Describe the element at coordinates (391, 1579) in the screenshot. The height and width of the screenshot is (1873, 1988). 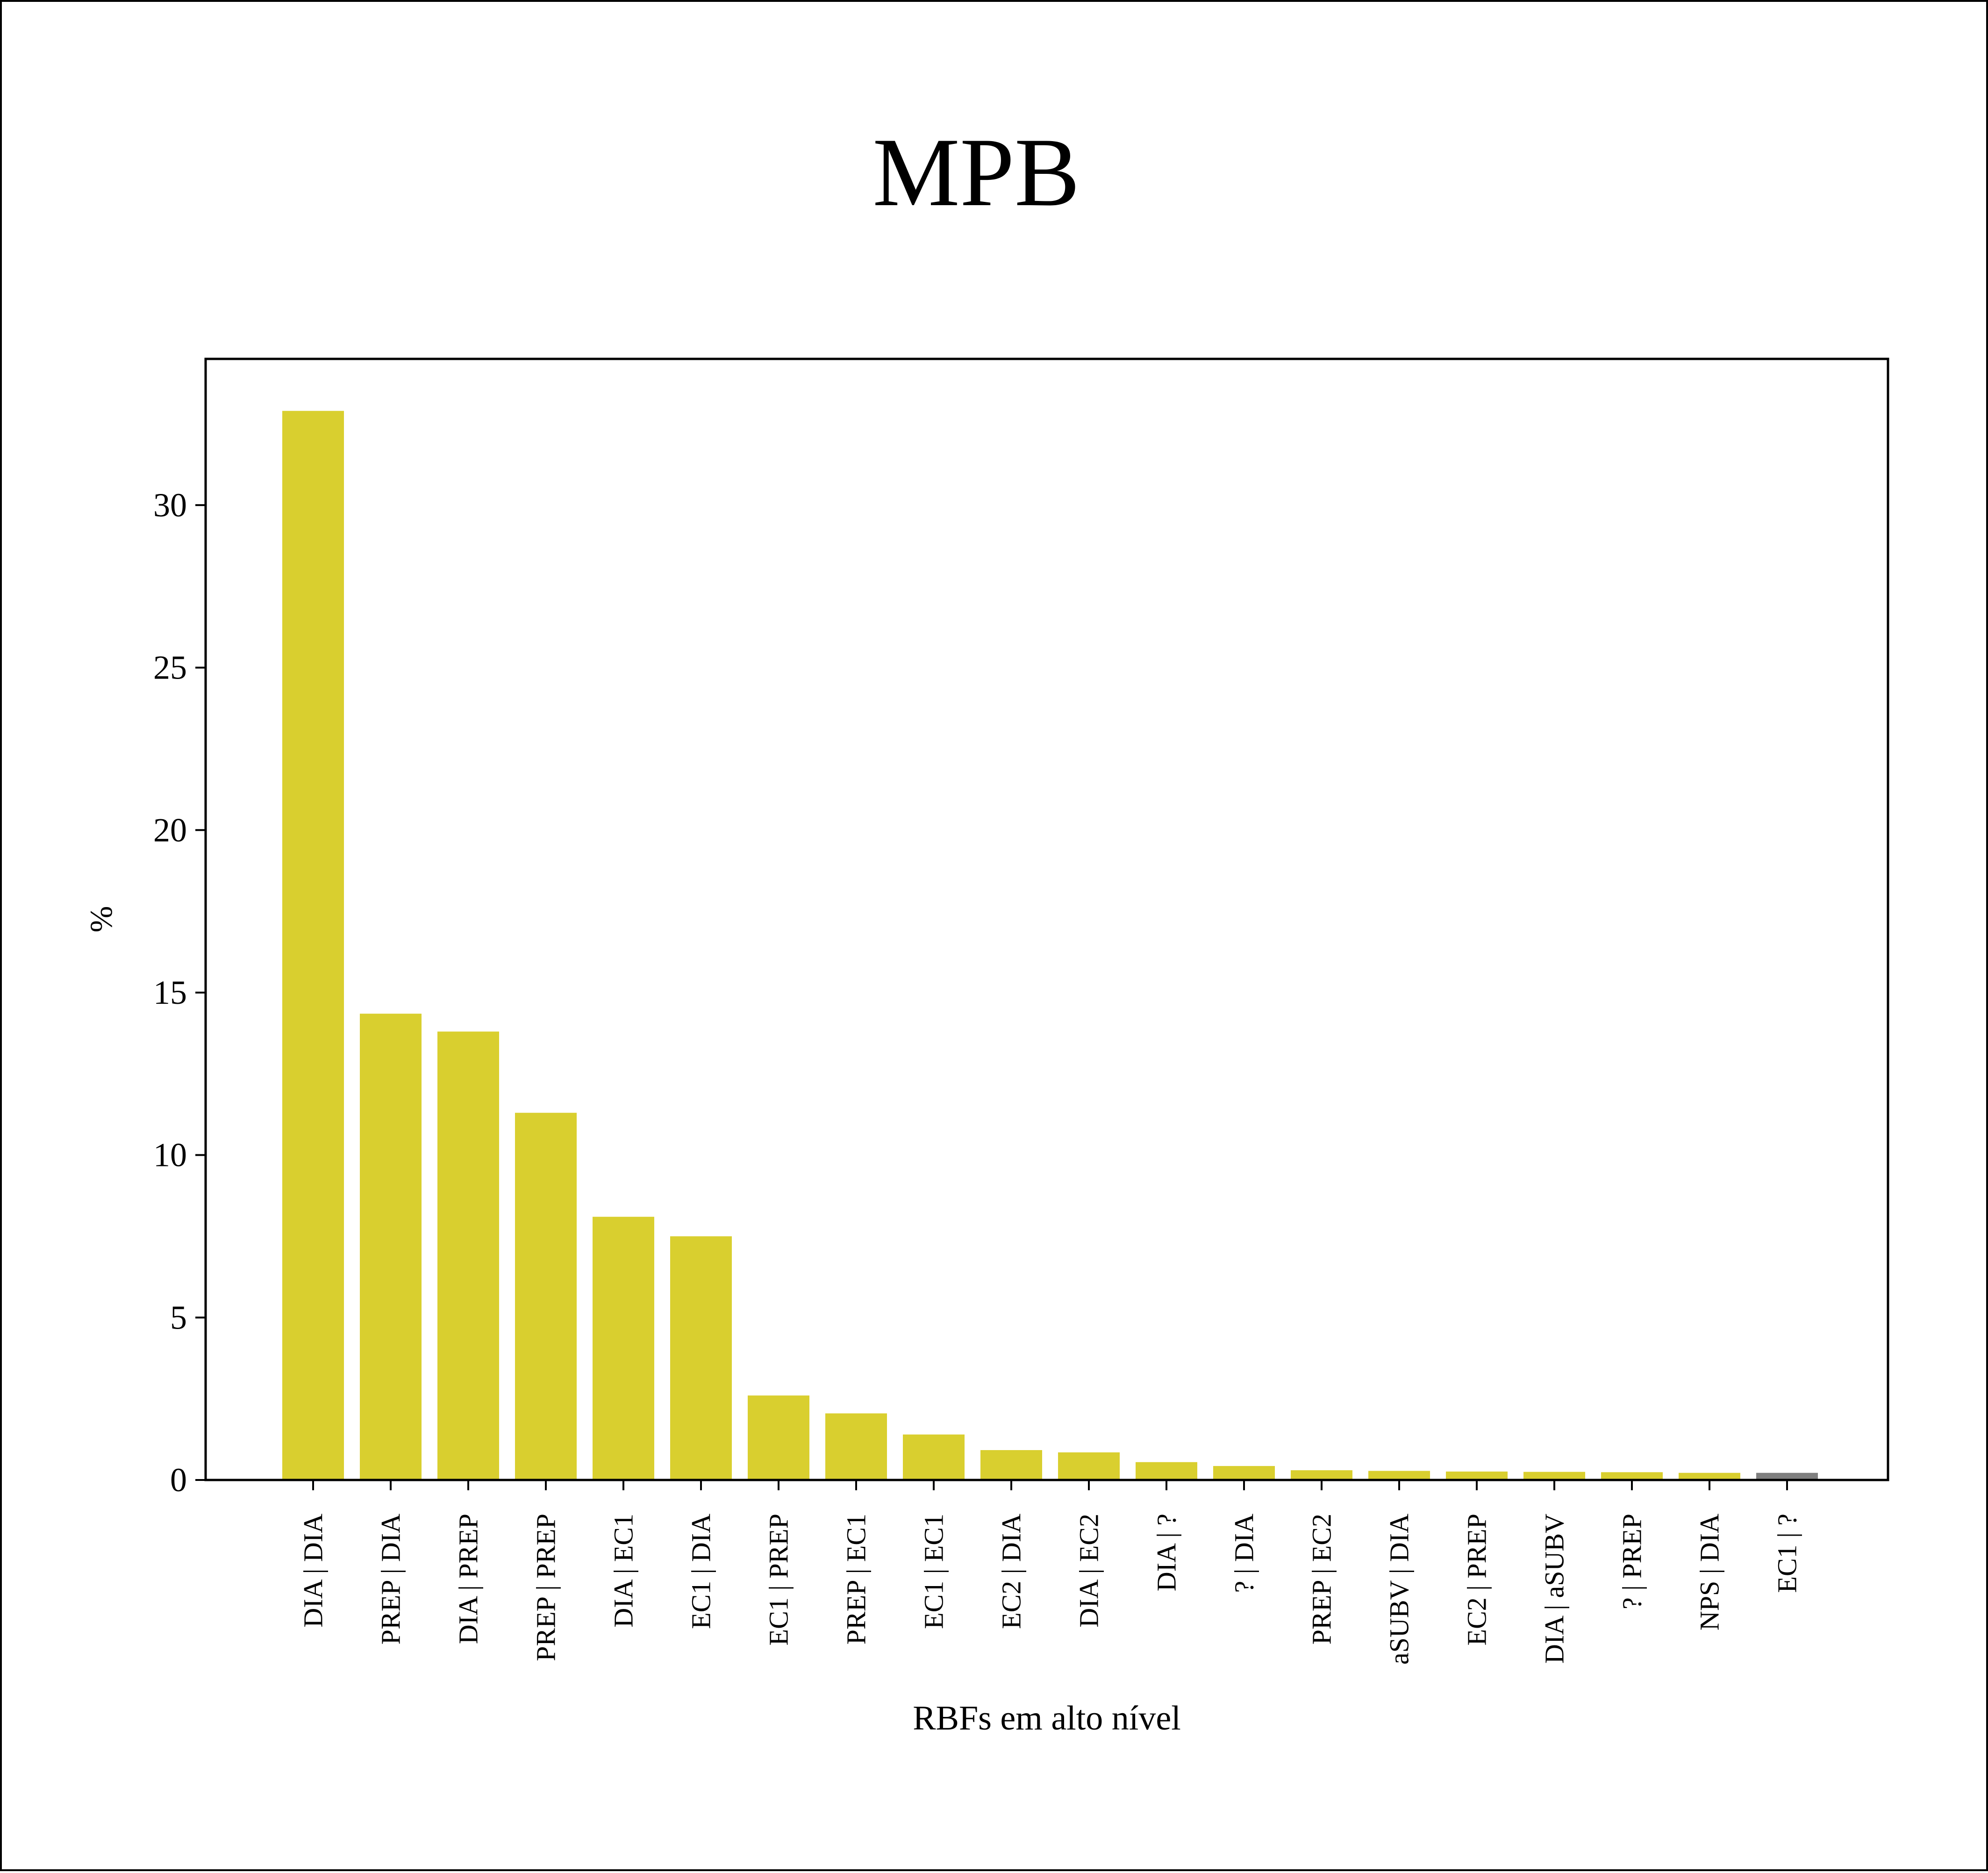
I see `x-tick-label-1: PREP | DIA` at that location.